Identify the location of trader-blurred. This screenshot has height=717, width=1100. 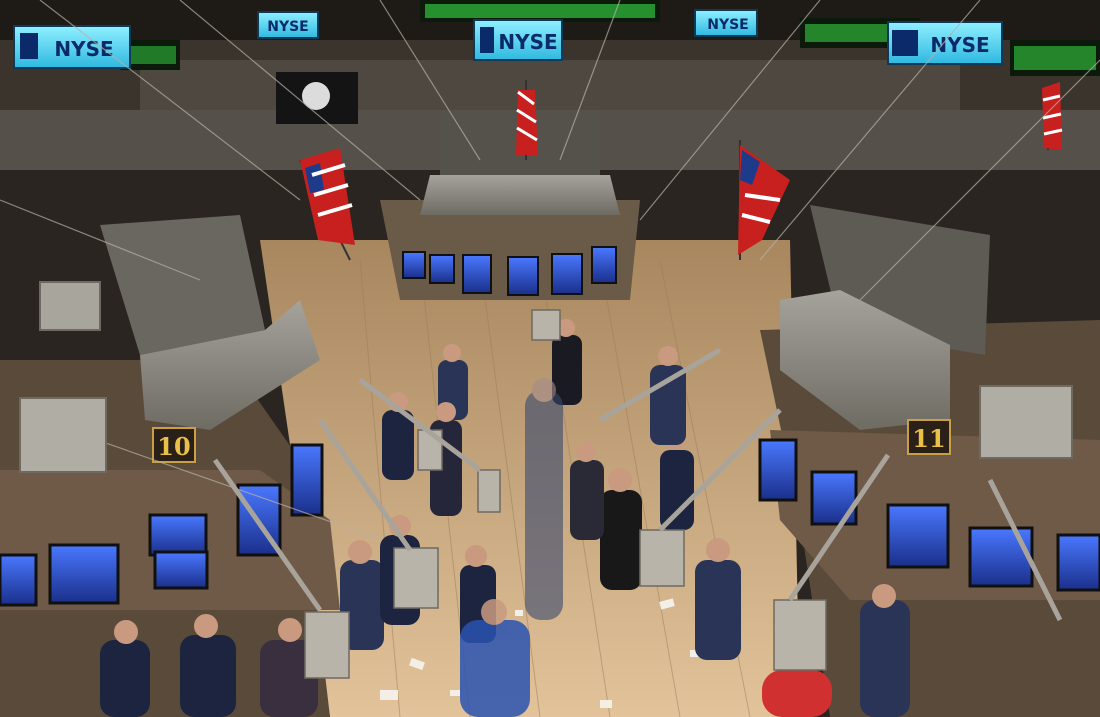
(495, 658).